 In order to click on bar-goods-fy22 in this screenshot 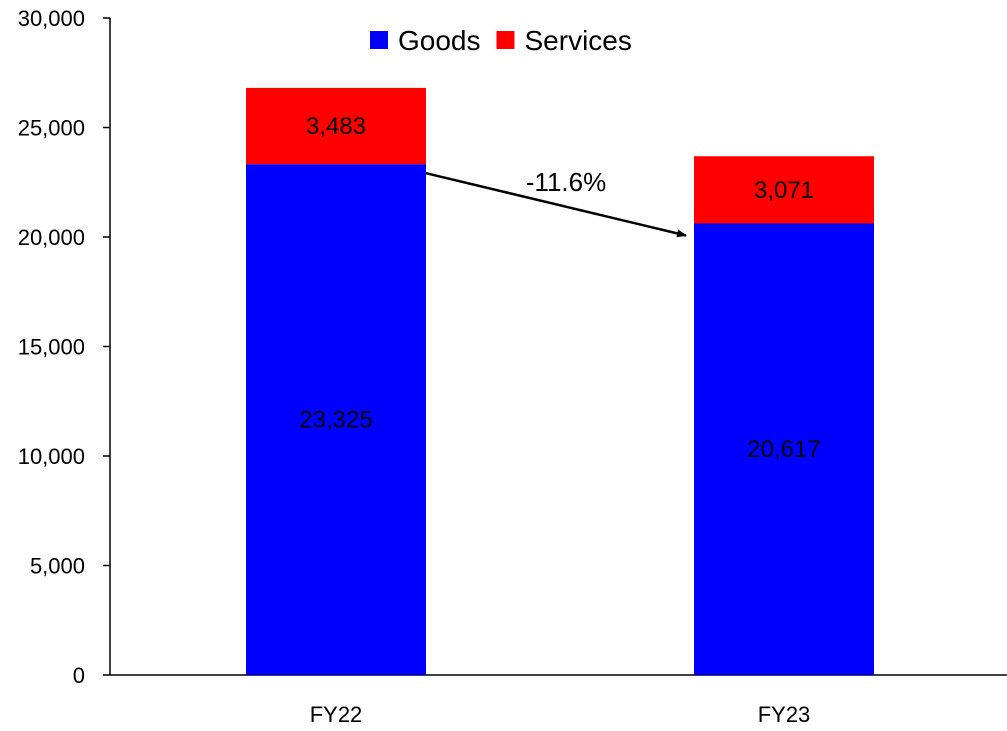, I will do `click(336, 419)`.